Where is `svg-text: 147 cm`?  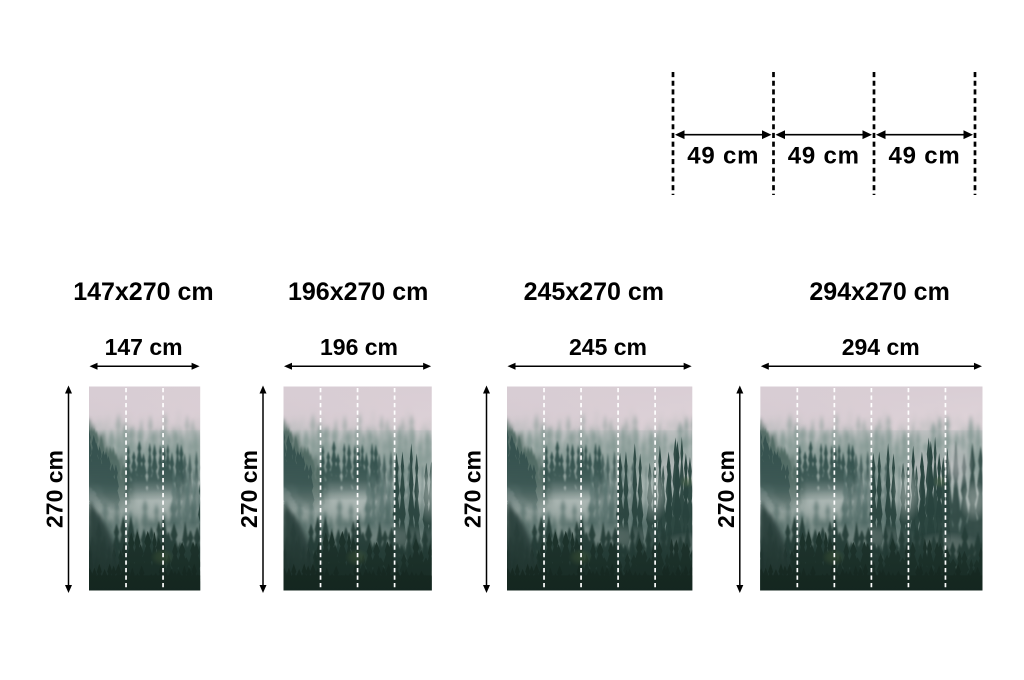
svg-text: 147 cm is located at coordinates (144, 347).